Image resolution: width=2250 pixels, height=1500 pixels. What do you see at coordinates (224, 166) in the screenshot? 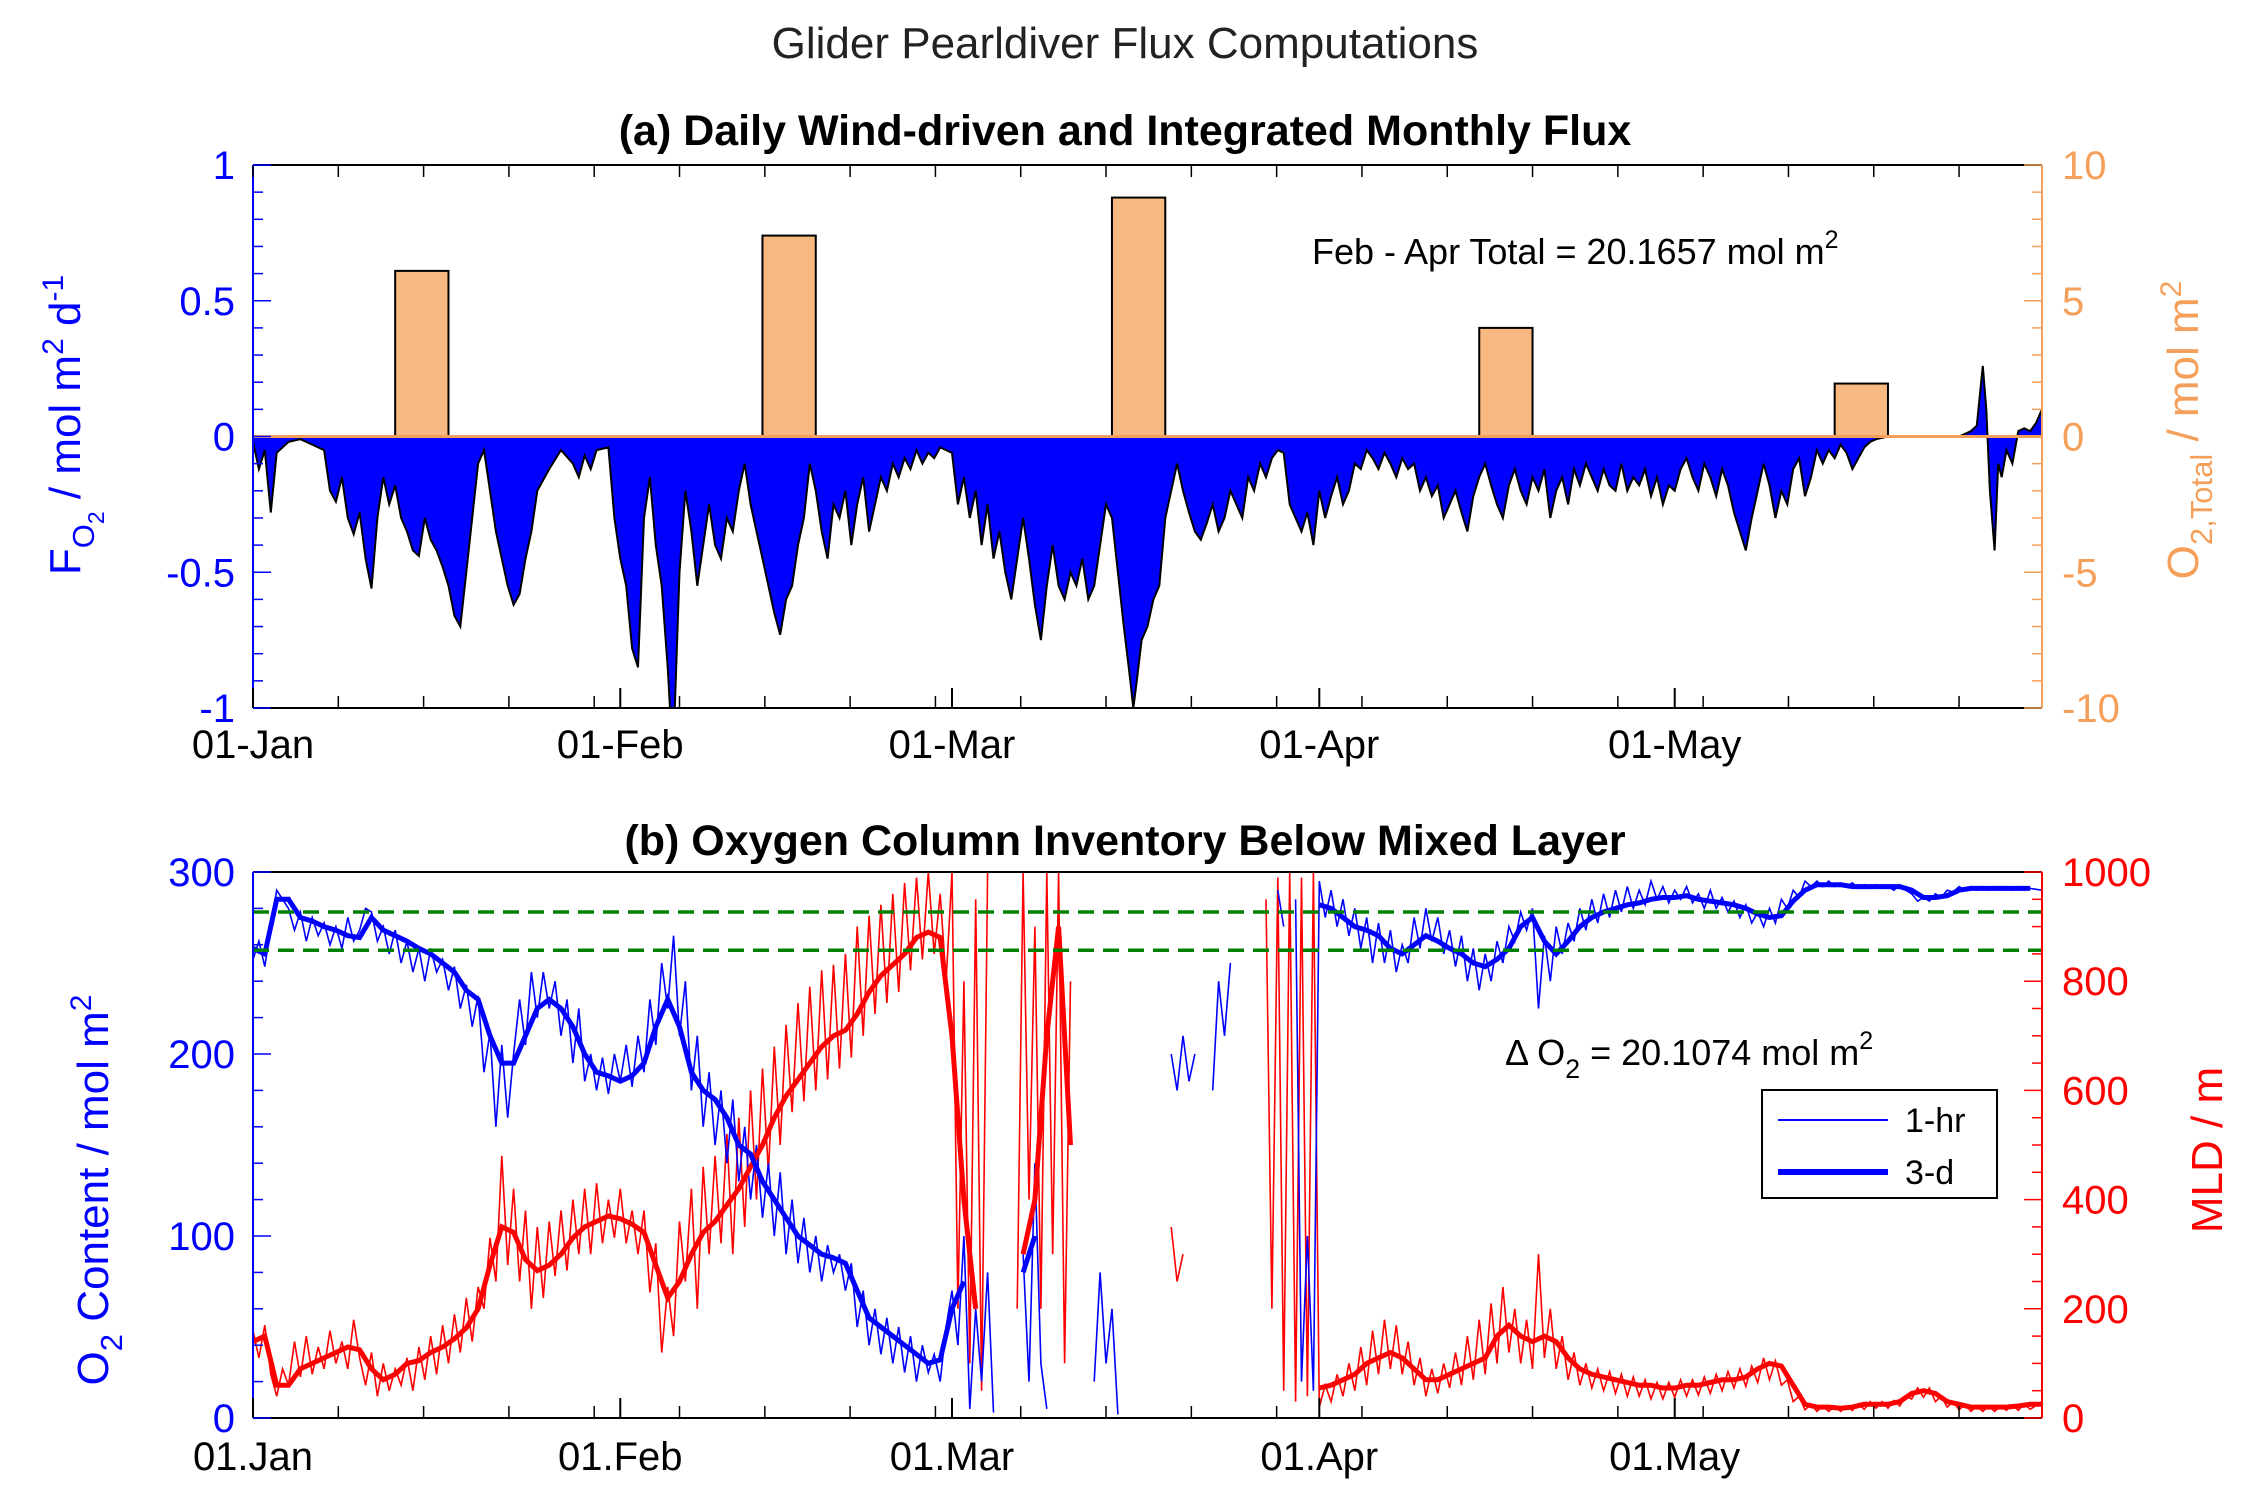
I see `panel-a-y-left-tick-label: 1` at bounding box center [224, 166].